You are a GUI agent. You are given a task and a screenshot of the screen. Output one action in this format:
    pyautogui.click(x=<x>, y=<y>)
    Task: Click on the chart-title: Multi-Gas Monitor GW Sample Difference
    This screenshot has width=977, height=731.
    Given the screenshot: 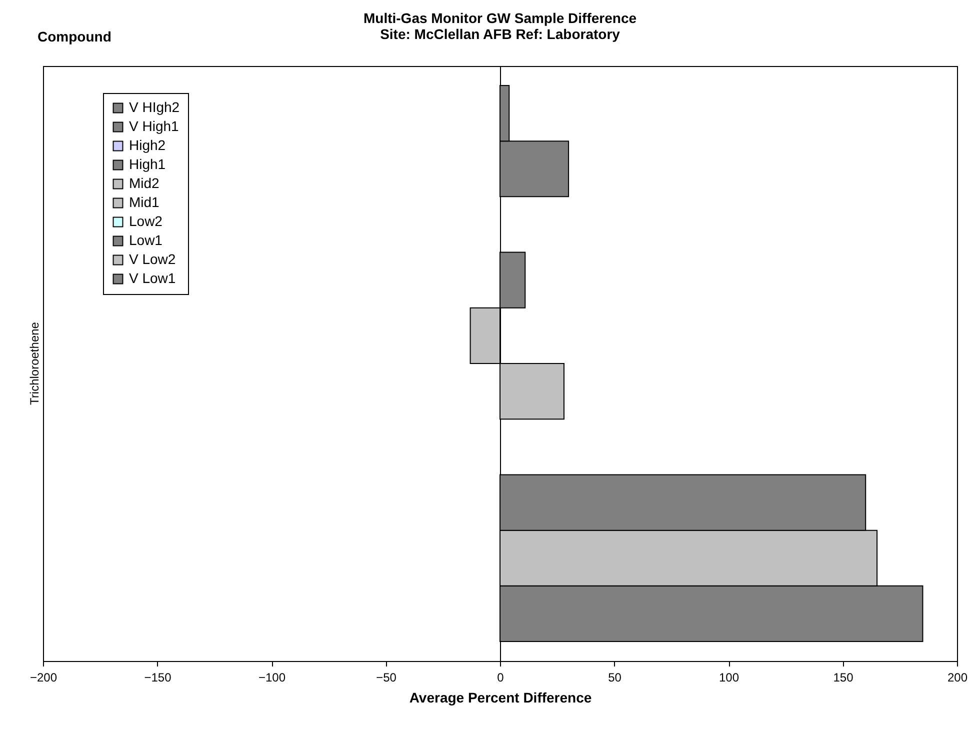 What is the action you would take?
    pyautogui.click(x=500, y=18)
    